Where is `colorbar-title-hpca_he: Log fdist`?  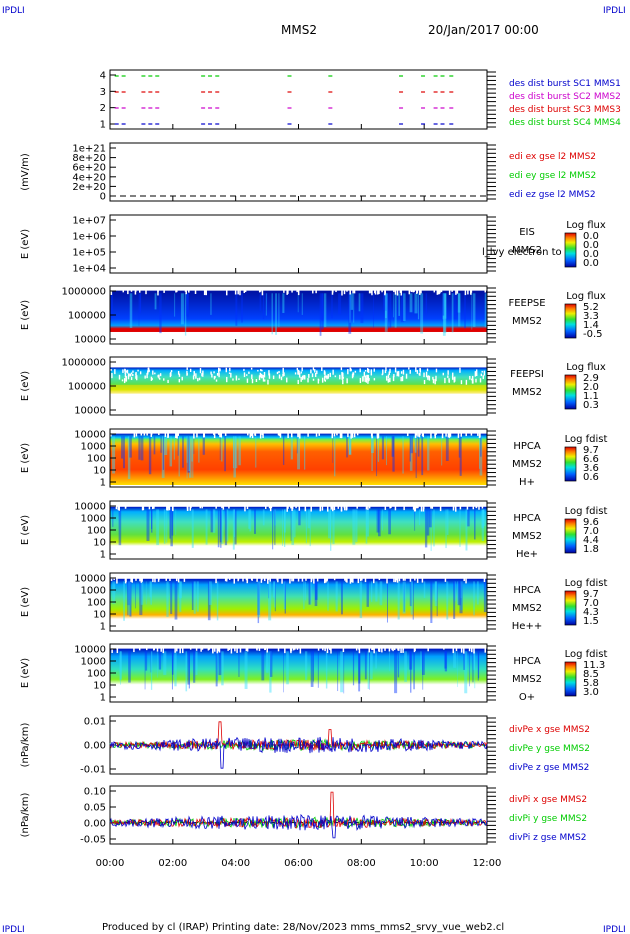 colorbar-title-hpca_he: Log fdist is located at coordinates (586, 511).